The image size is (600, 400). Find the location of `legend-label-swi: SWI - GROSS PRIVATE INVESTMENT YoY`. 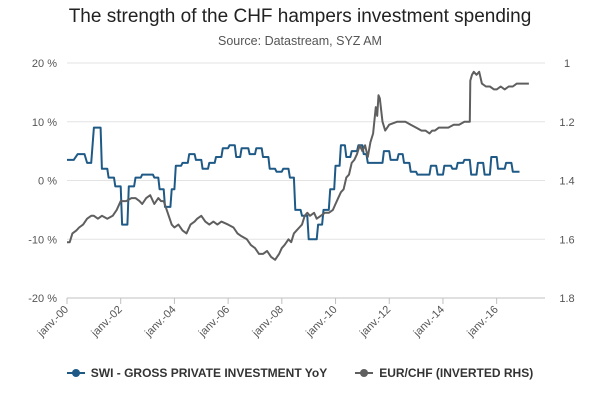

legend-label-swi: SWI - GROSS PRIVATE INVESTMENT YoY is located at coordinates (209, 373).